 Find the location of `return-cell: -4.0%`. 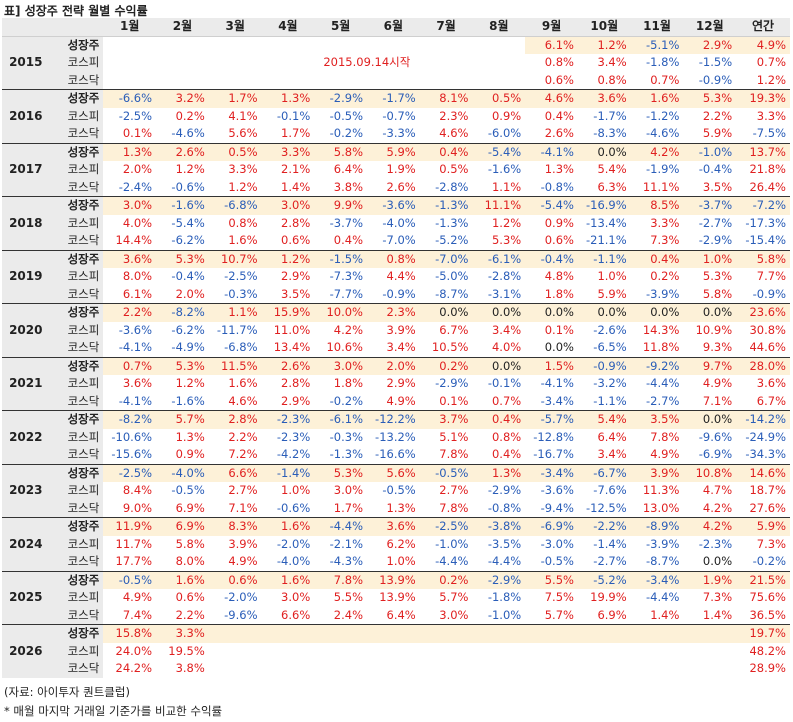

return-cell: -4.0% is located at coordinates (399, 222).